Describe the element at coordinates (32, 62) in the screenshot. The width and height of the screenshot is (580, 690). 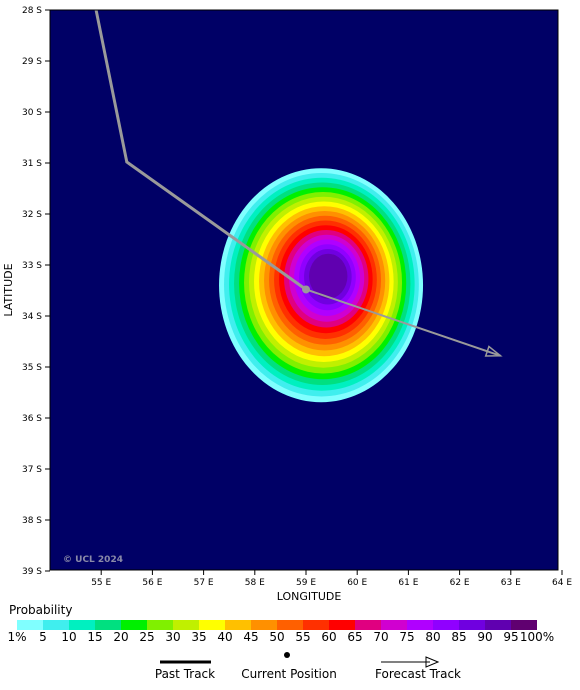
I see `lat-tick-label: 29 S` at that location.